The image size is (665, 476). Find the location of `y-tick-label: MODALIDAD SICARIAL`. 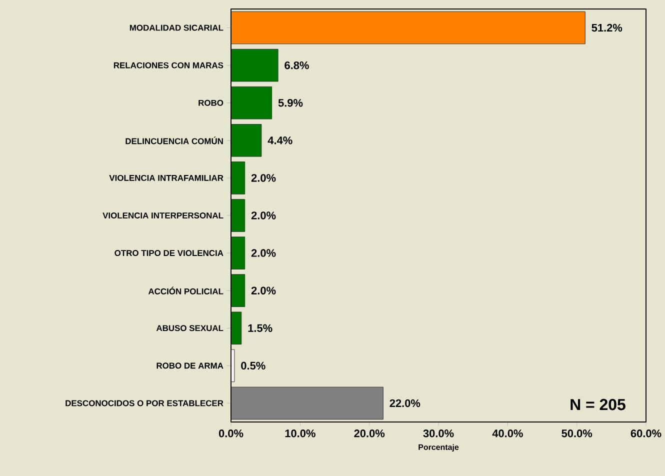

y-tick-label: MODALIDAD SICARIAL is located at coordinates (177, 27).